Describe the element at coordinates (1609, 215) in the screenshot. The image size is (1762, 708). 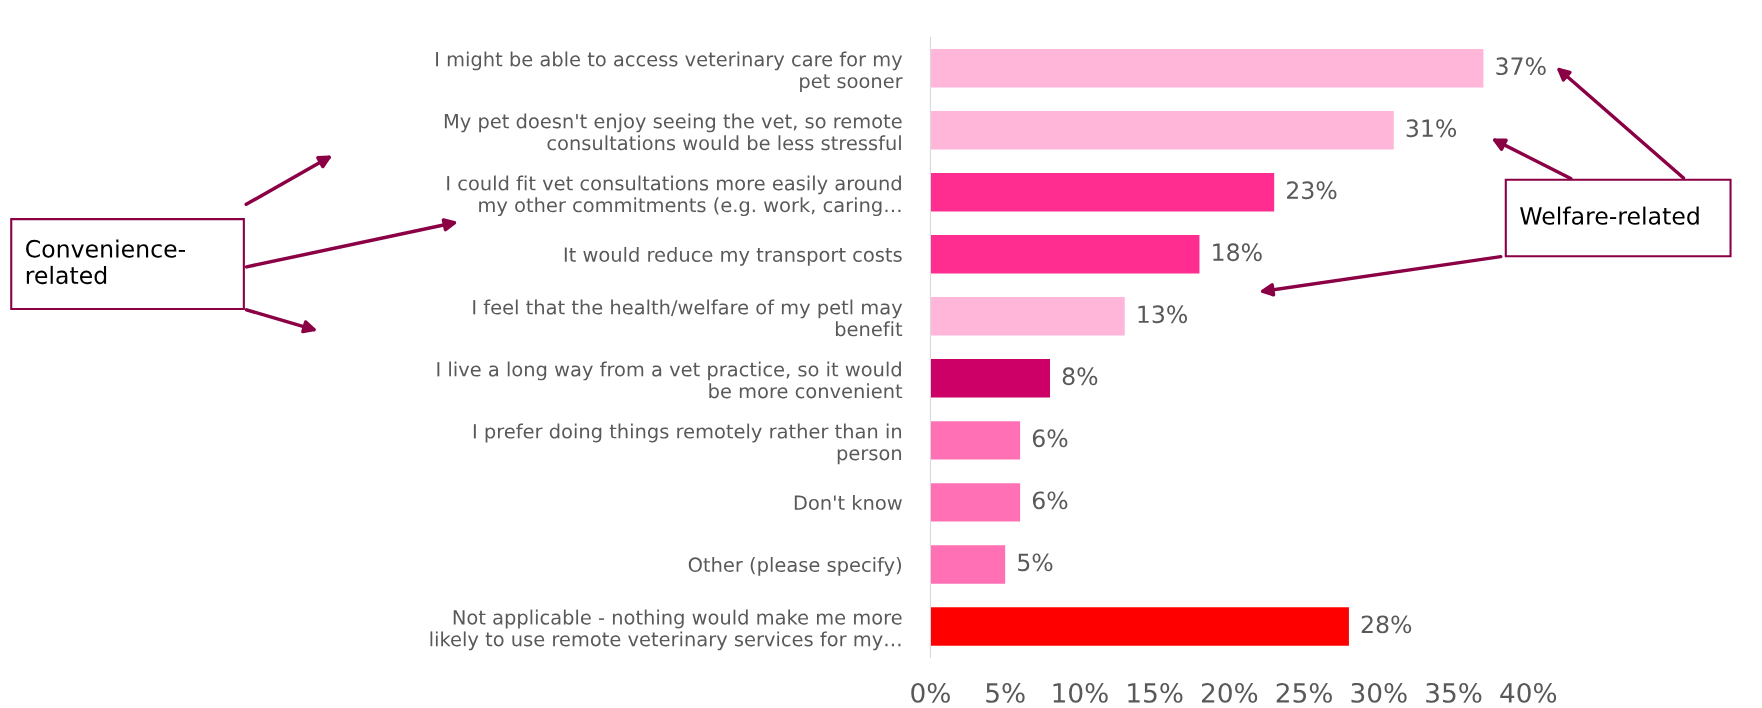
I see `annotation: Welfare-related` at that location.